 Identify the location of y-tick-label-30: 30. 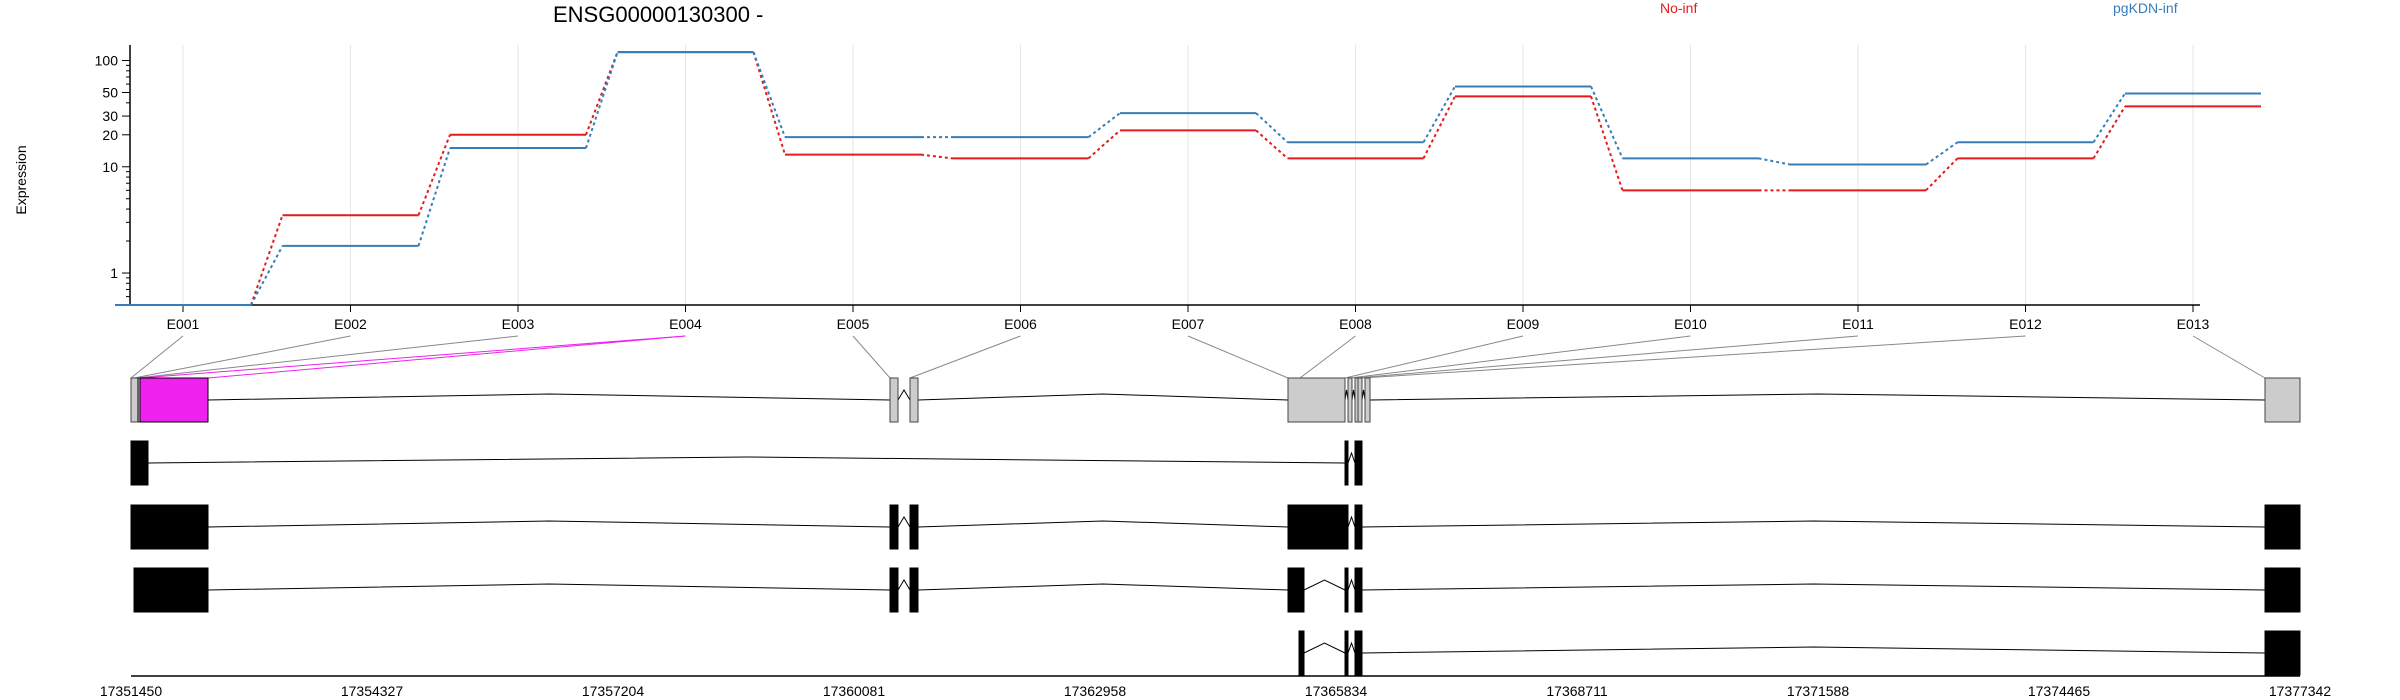
(110, 116).